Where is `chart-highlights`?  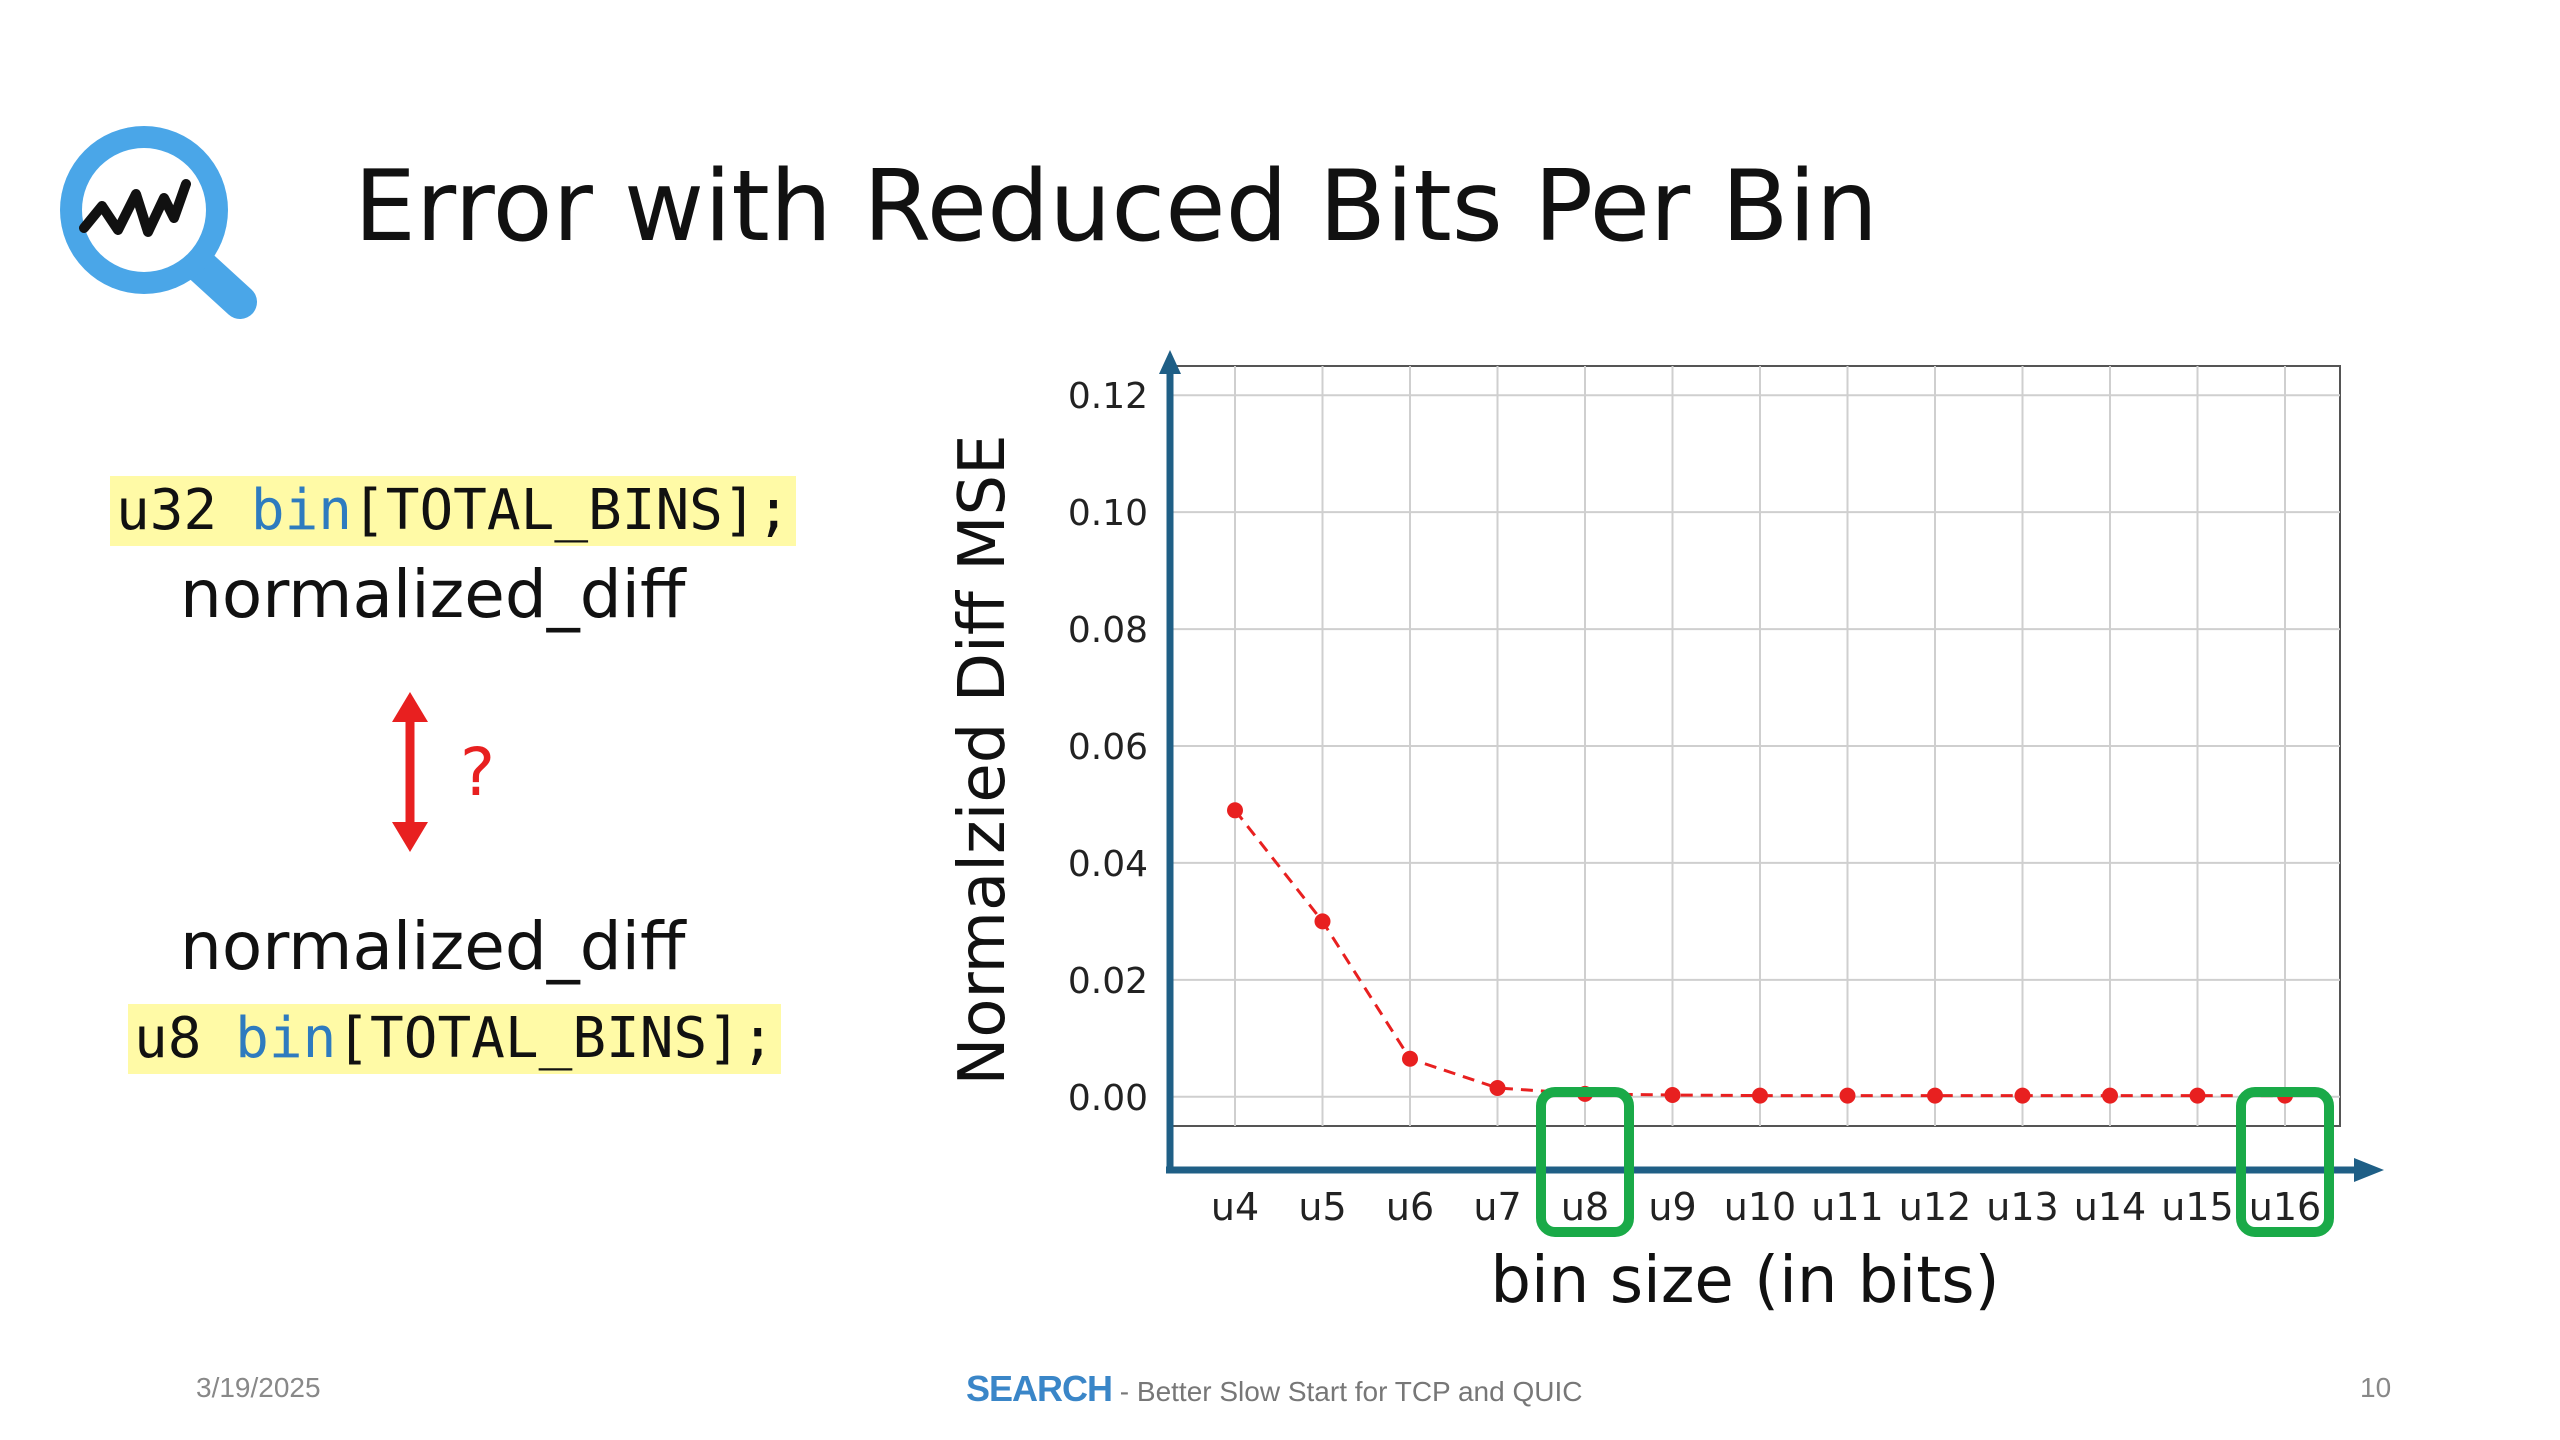 chart-highlights is located at coordinates (1935, 1162).